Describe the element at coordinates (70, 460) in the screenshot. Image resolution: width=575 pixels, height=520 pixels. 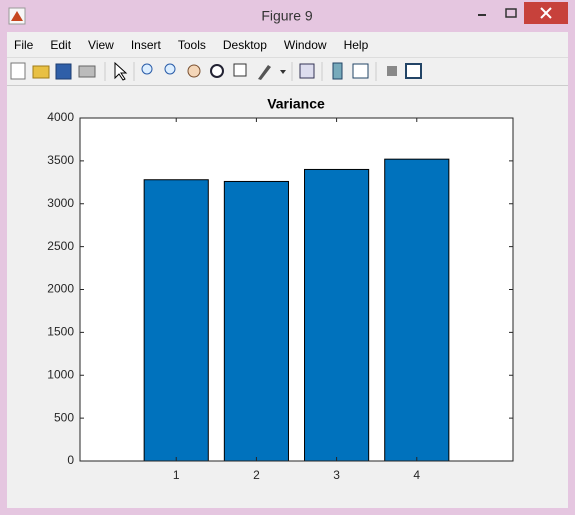
I see `y-tick-label: 0` at that location.